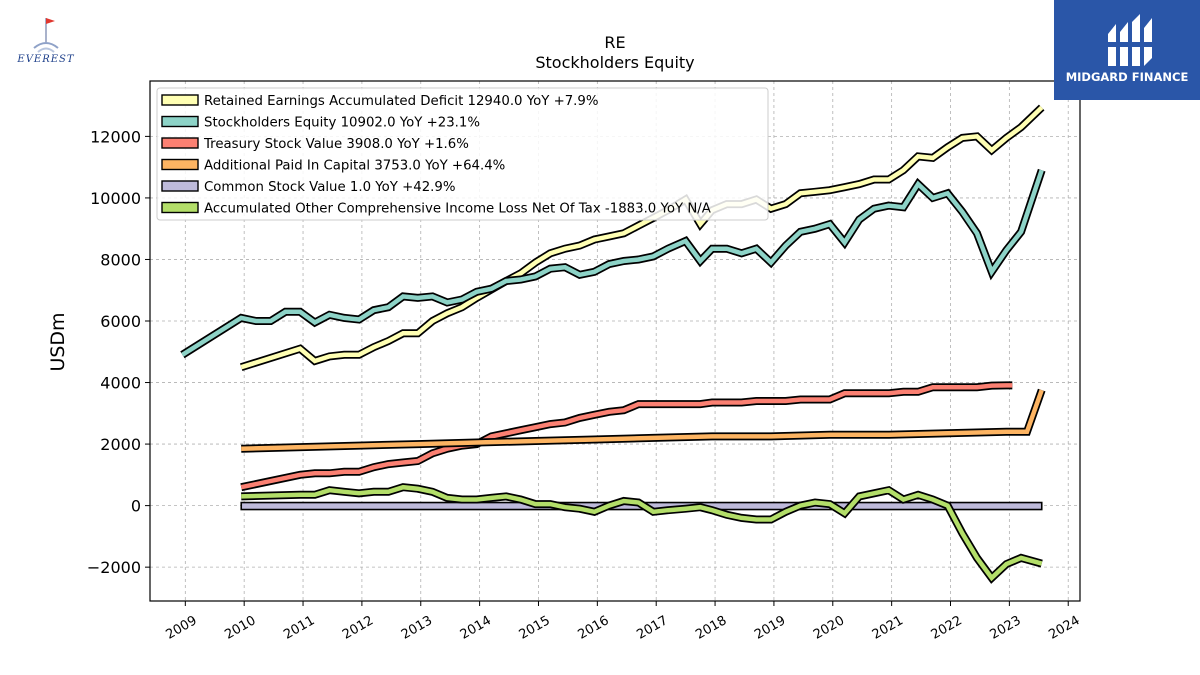  What do you see at coordinates (614, 42) in the screenshot?
I see `chart-title: RE` at bounding box center [614, 42].